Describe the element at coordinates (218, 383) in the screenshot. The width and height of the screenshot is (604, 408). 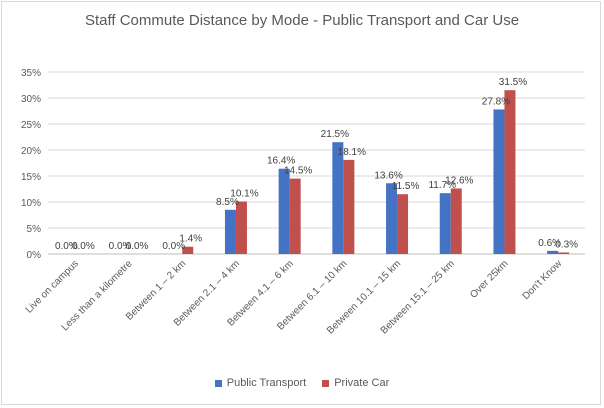
I see `legend-swatch-public-transport` at that location.